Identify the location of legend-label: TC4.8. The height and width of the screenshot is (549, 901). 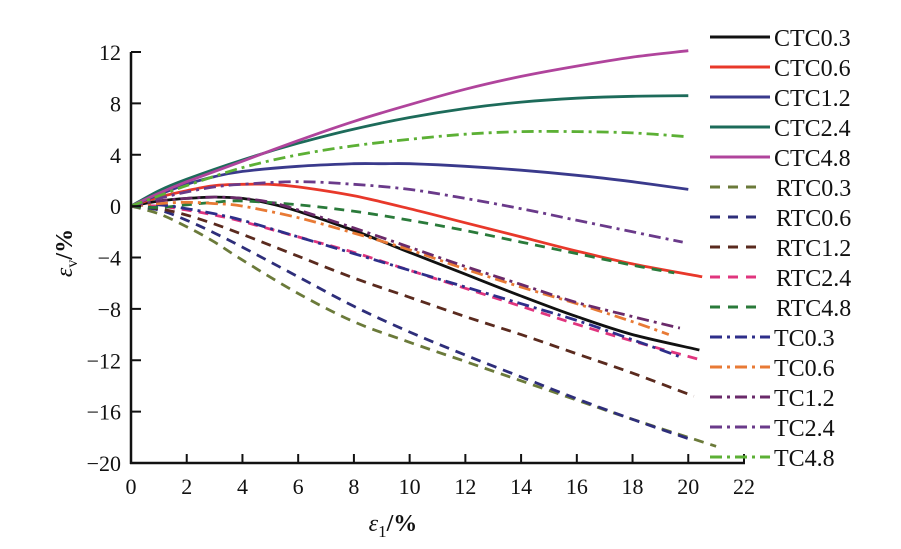
(804, 459).